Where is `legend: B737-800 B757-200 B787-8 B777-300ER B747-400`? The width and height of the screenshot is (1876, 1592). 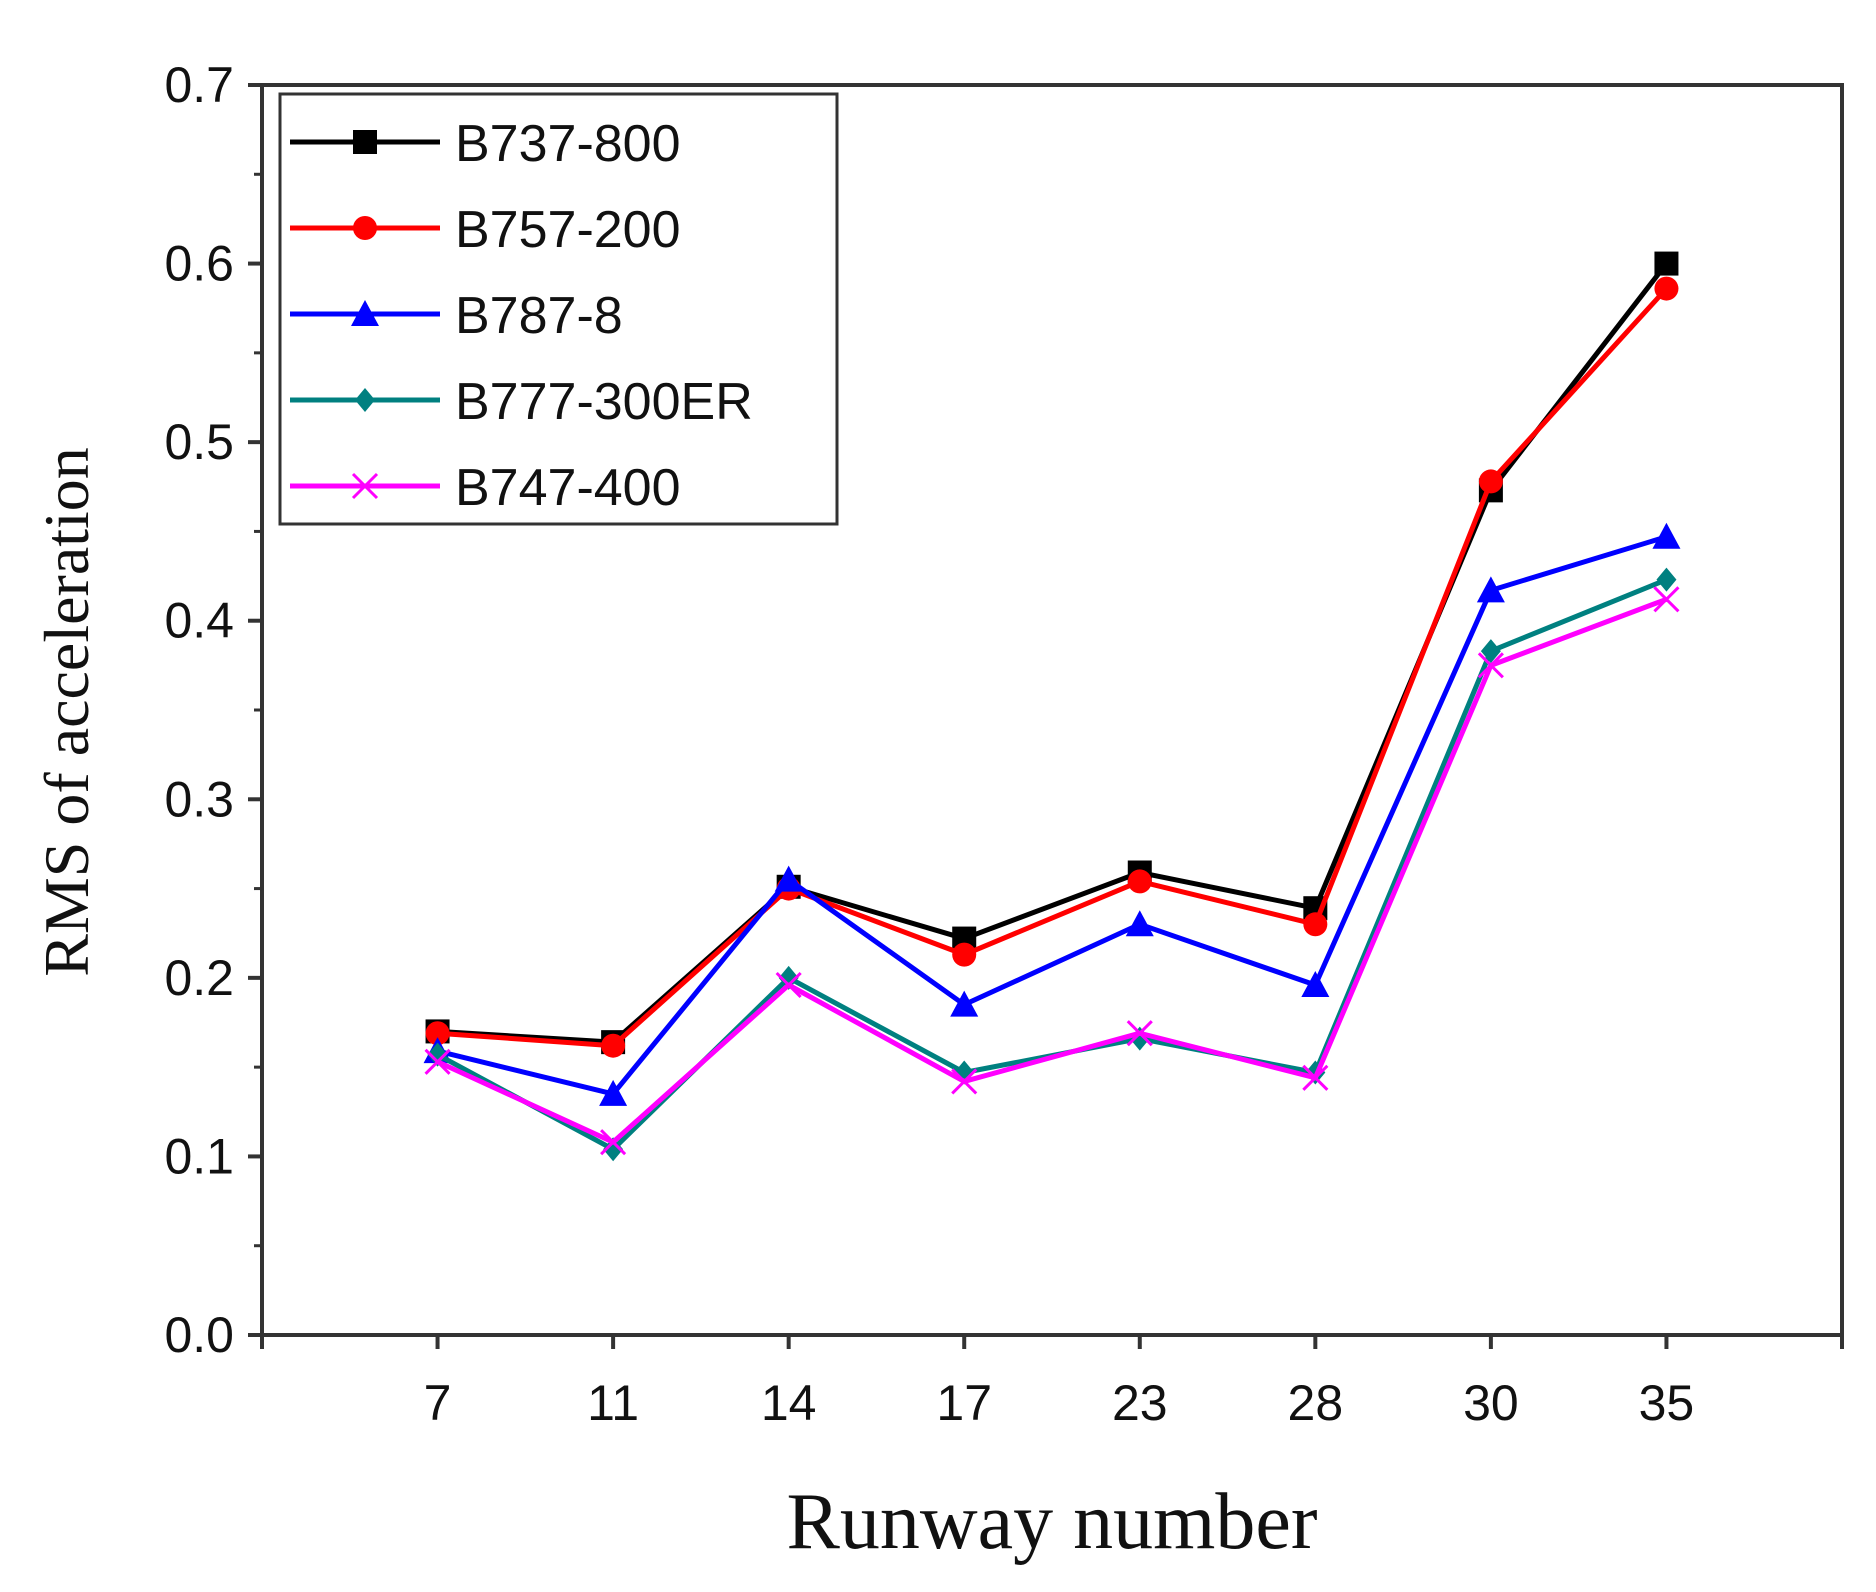 legend: B737-800 B757-200 B787-8 B777-300ER B747-400 is located at coordinates (558, 309).